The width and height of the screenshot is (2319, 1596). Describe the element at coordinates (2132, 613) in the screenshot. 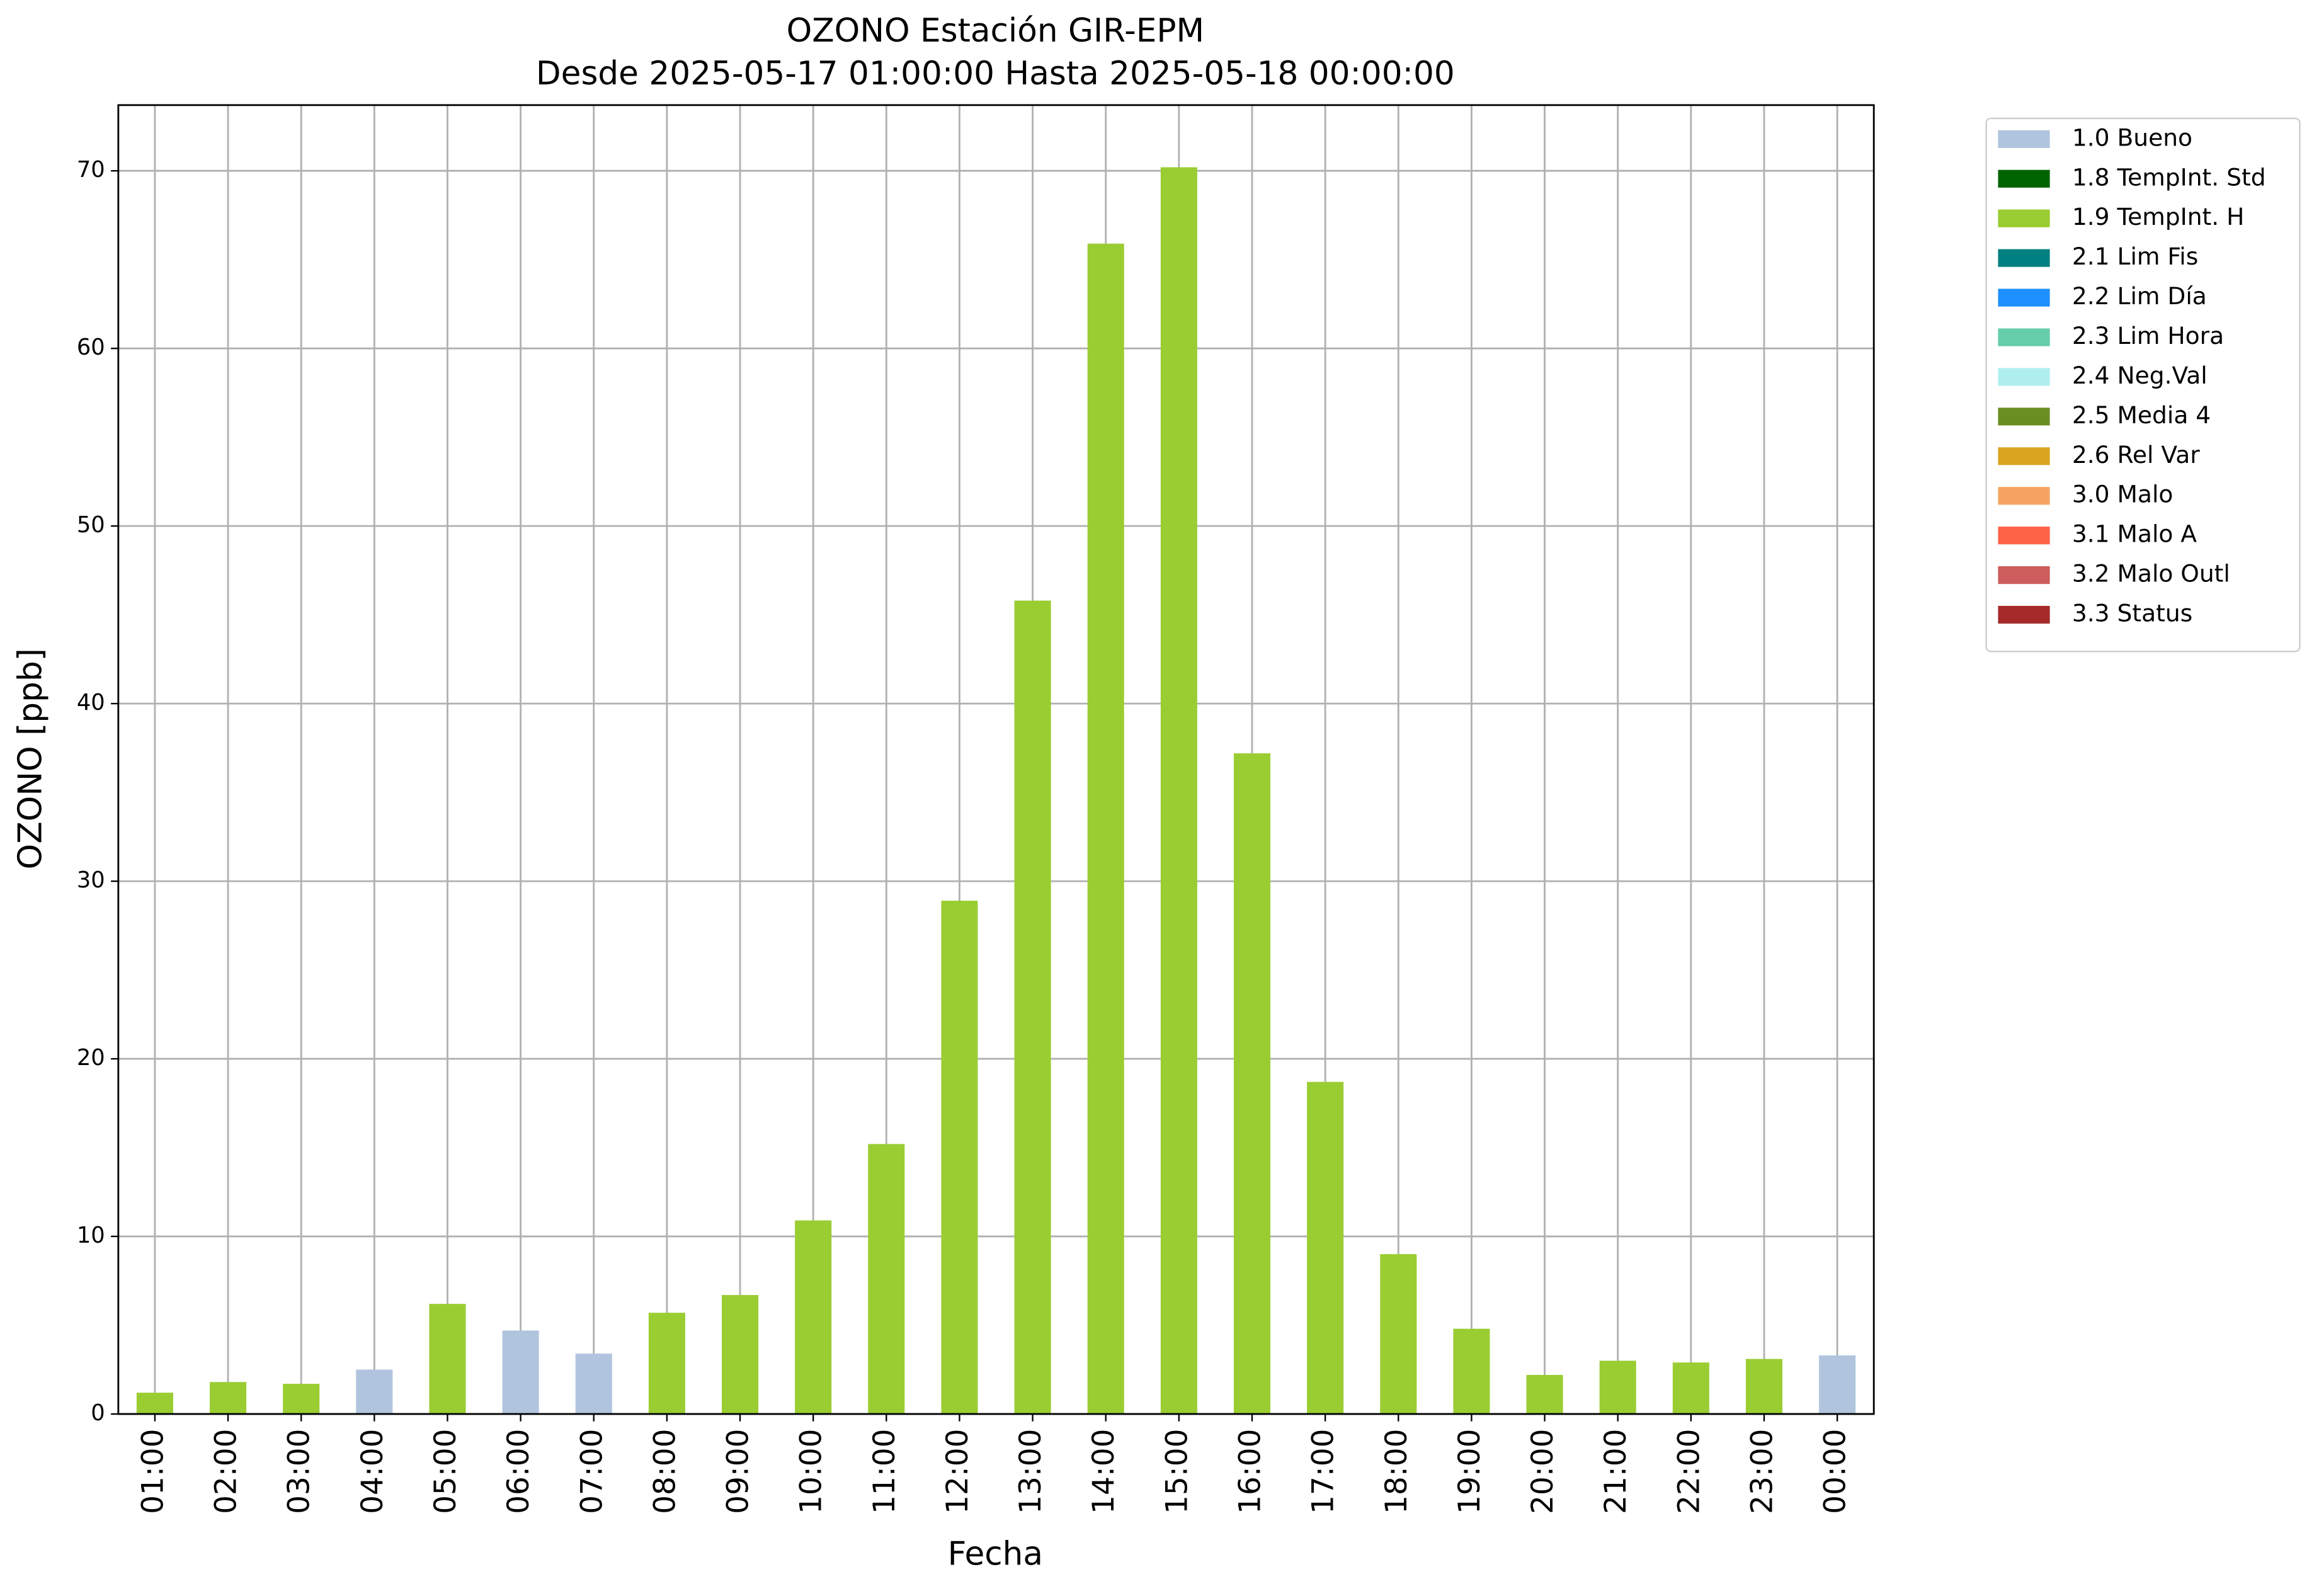

I see `legend-label: 3.3 Status` at that location.